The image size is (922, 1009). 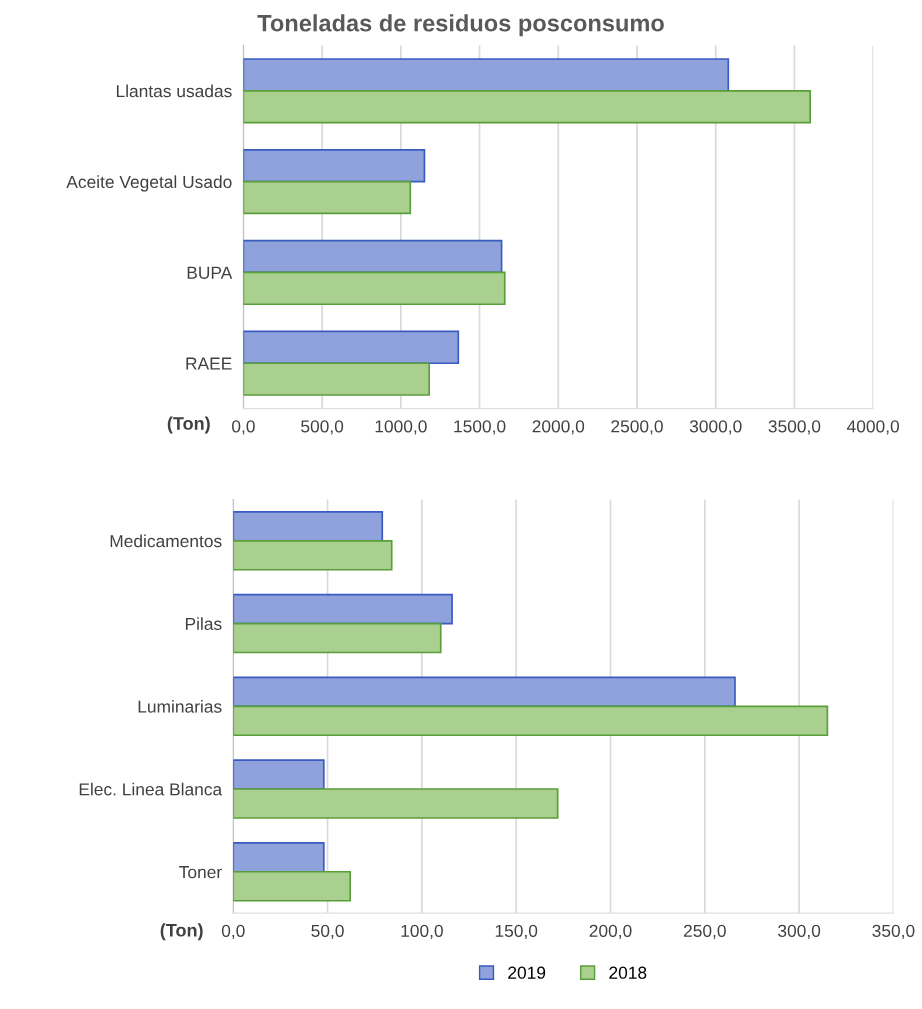 I want to click on y-tick-label: Medicamentos, so click(x=166, y=541).